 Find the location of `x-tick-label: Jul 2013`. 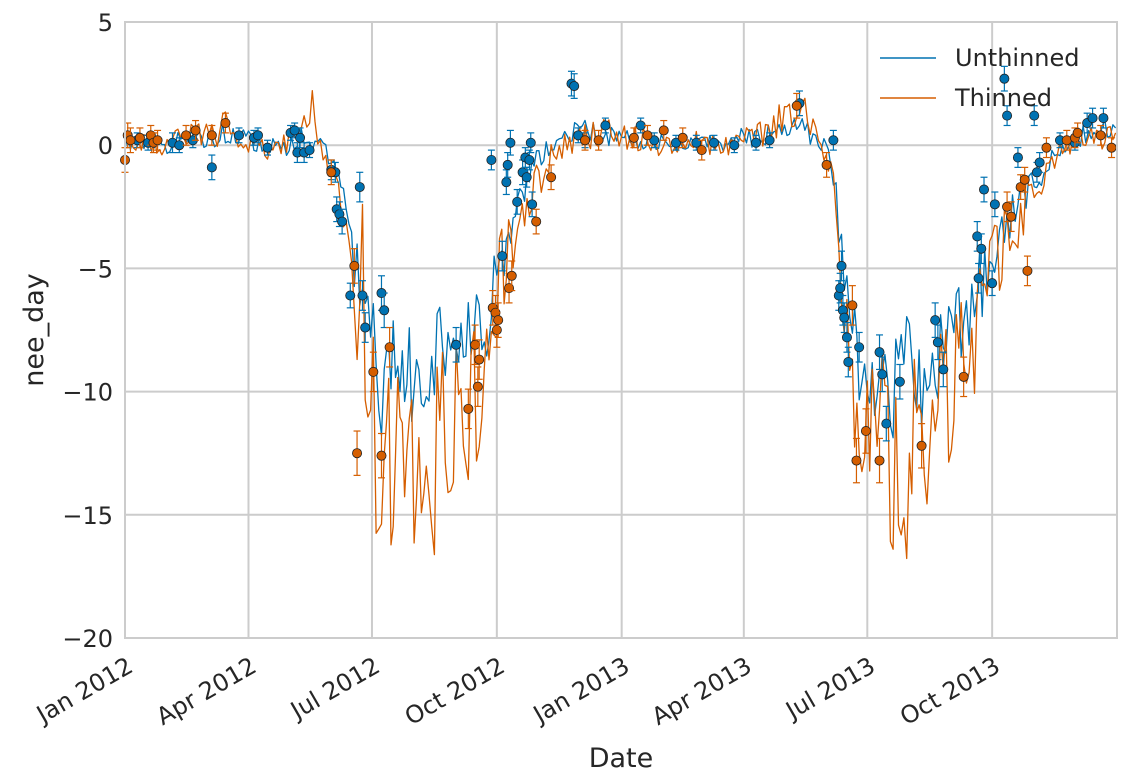

x-tick-label: Jul 2013 is located at coordinates (830, 689).